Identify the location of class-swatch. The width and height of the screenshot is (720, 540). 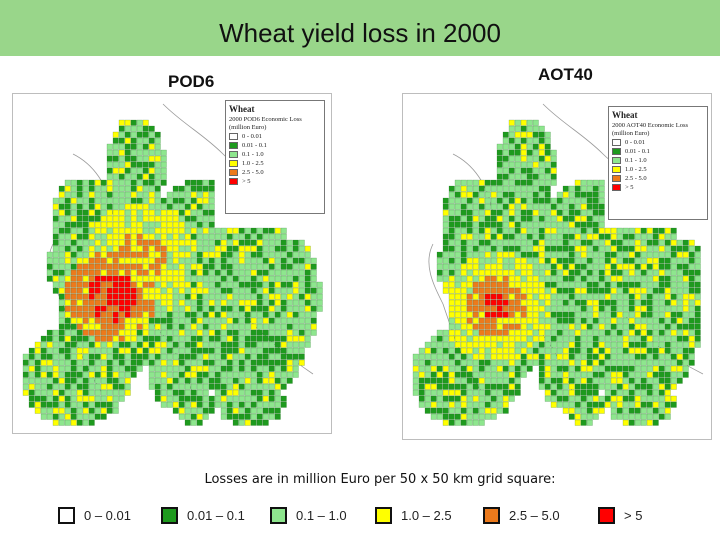
(616, 169).